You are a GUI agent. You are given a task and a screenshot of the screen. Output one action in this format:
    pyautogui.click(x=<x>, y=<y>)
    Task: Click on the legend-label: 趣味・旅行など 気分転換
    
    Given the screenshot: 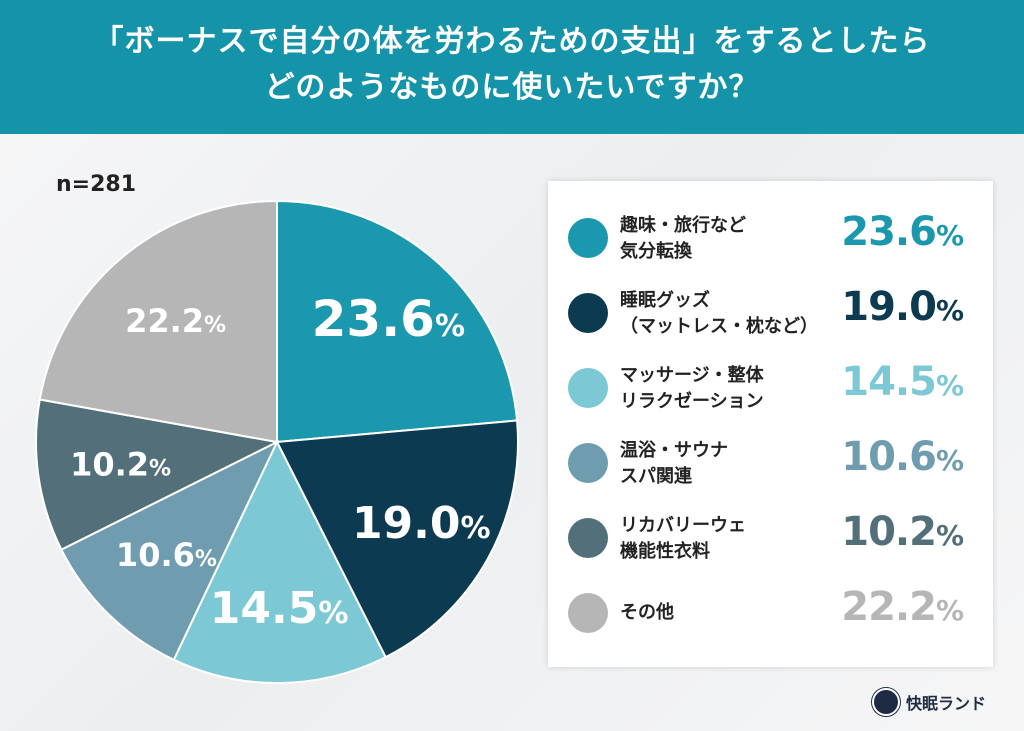 What is the action you would take?
    pyautogui.click(x=683, y=238)
    